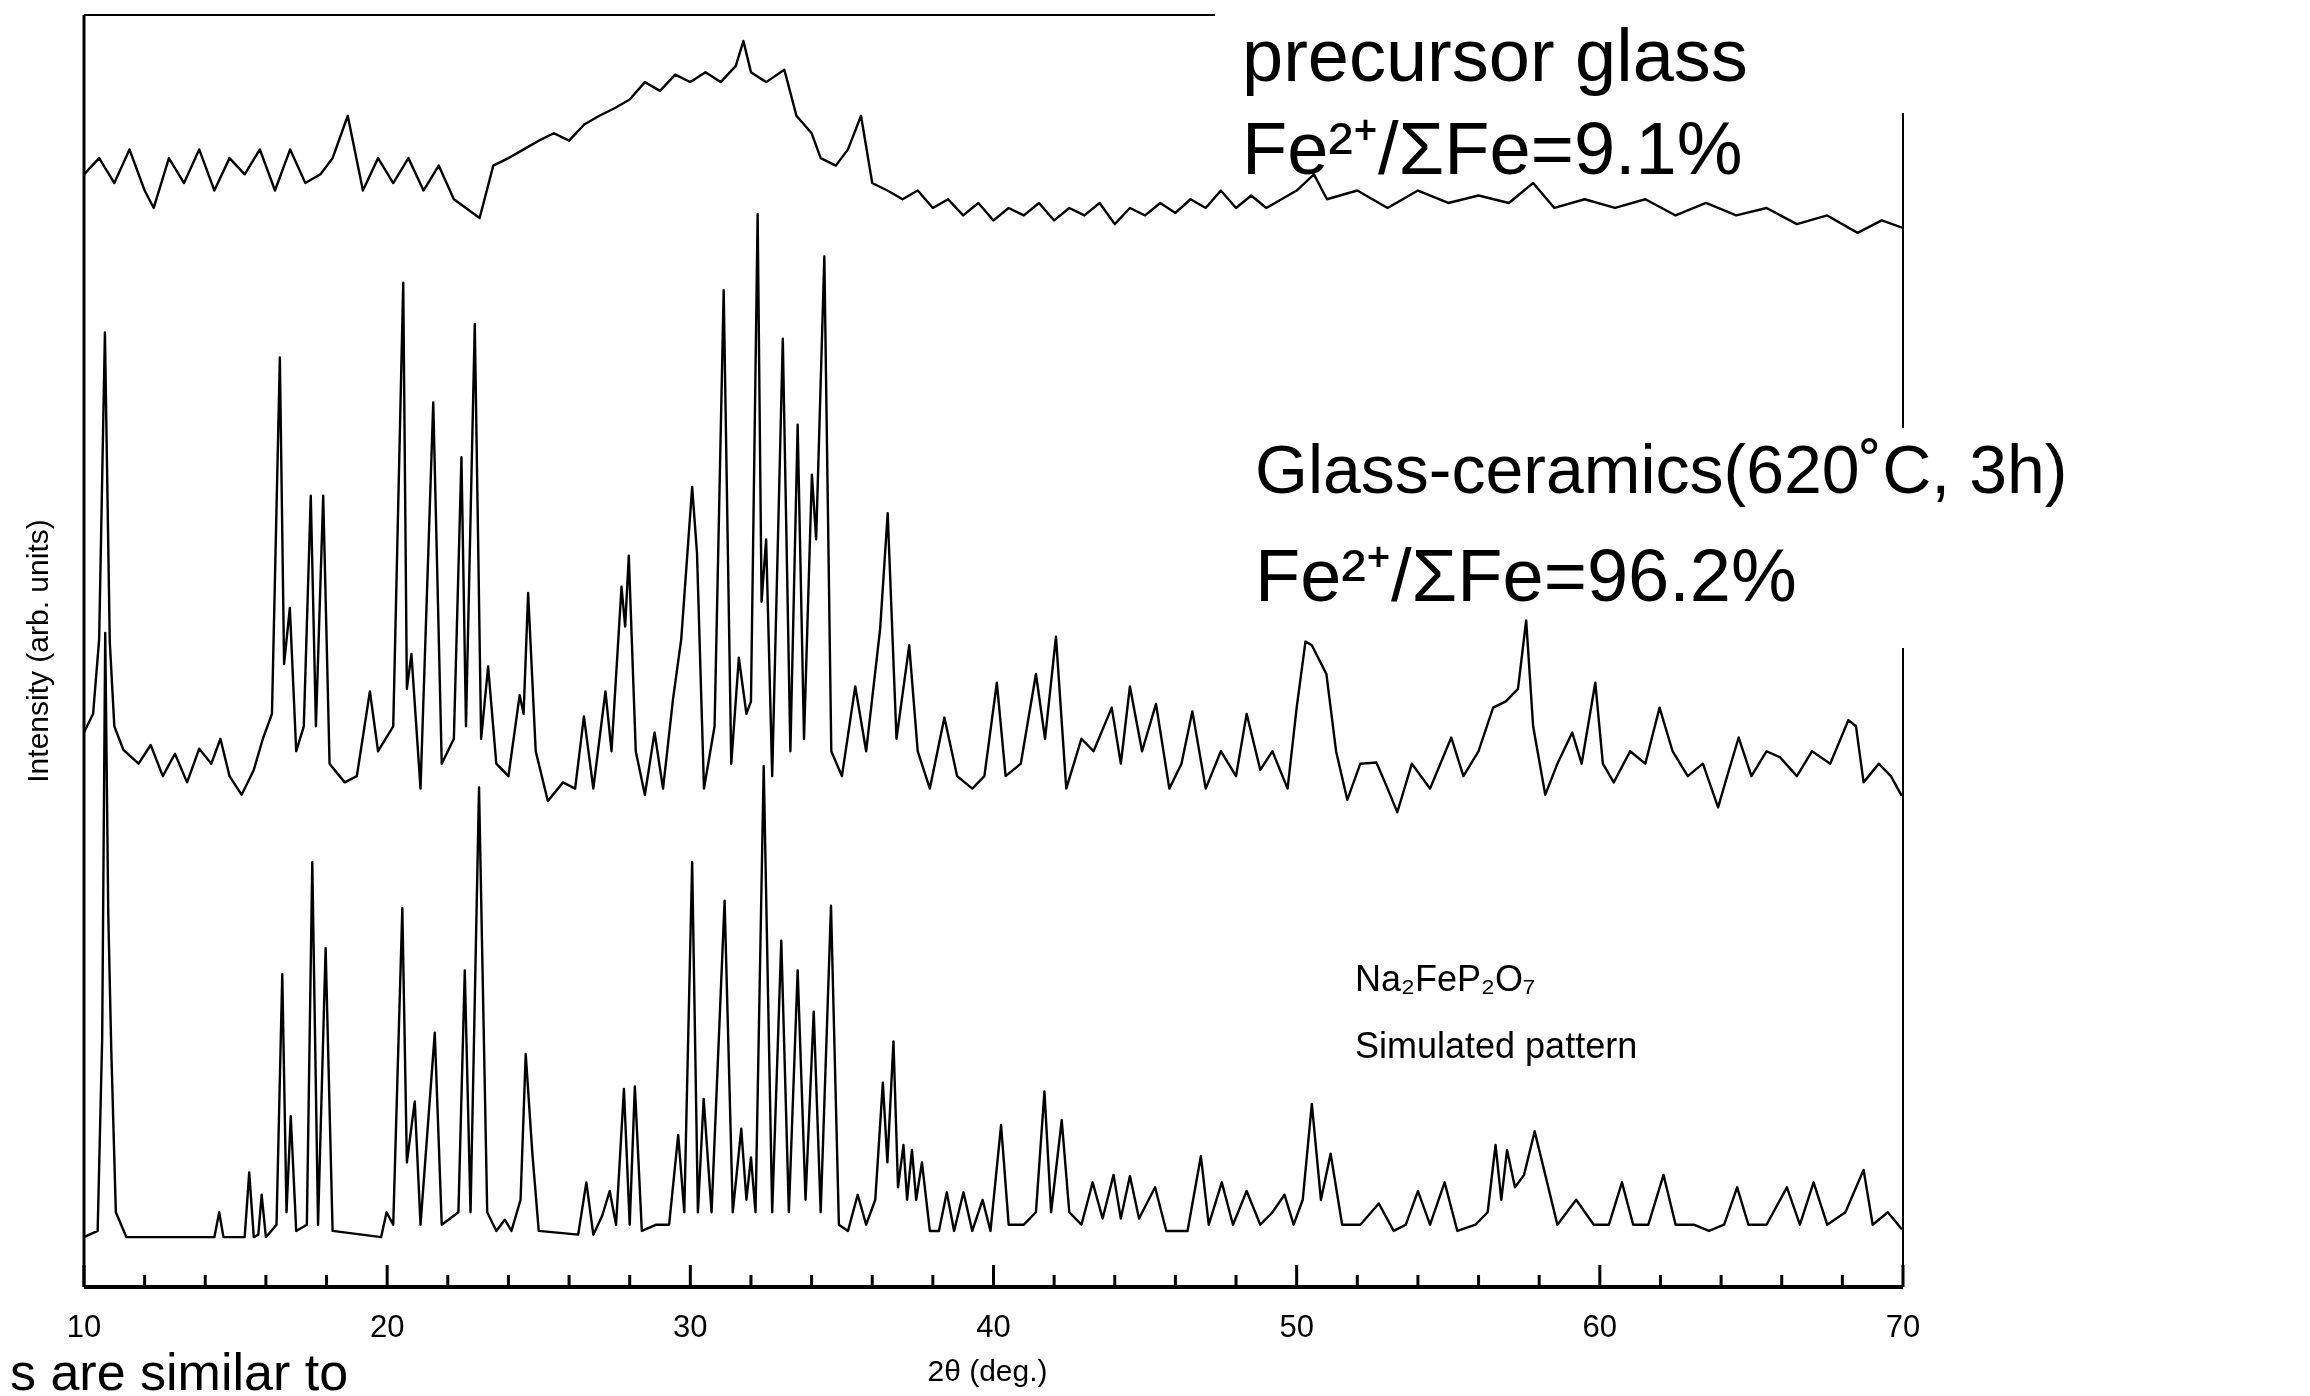 The image size is (2310, 1396). Describe the element at coordinates (690, 1326) in the screenshot. I see `x-tick-label: 30` at that location.